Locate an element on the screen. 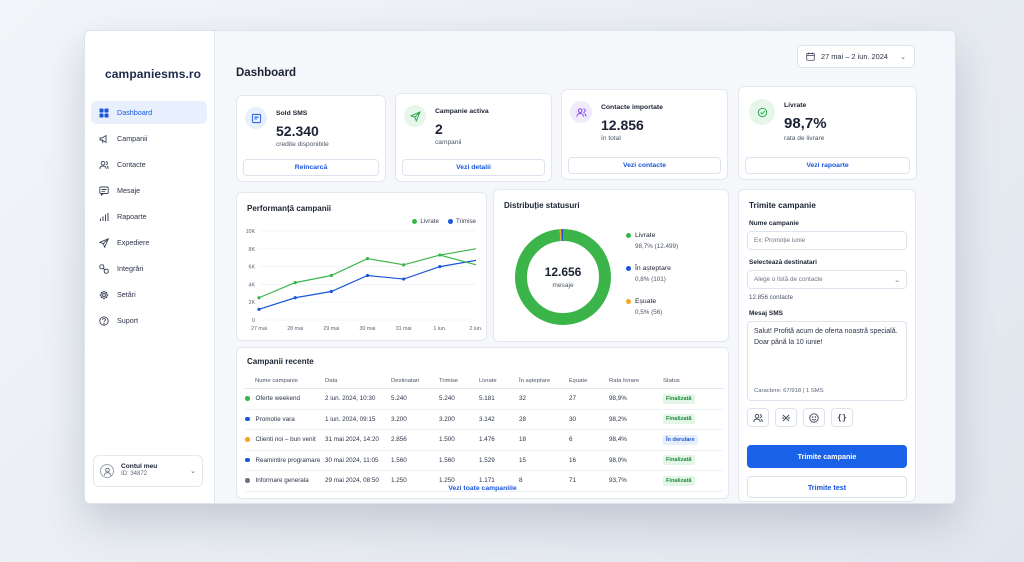 This screenshot has height=562, width=1024. cell-sent: 1.500 is located at coordinates (447, 440).